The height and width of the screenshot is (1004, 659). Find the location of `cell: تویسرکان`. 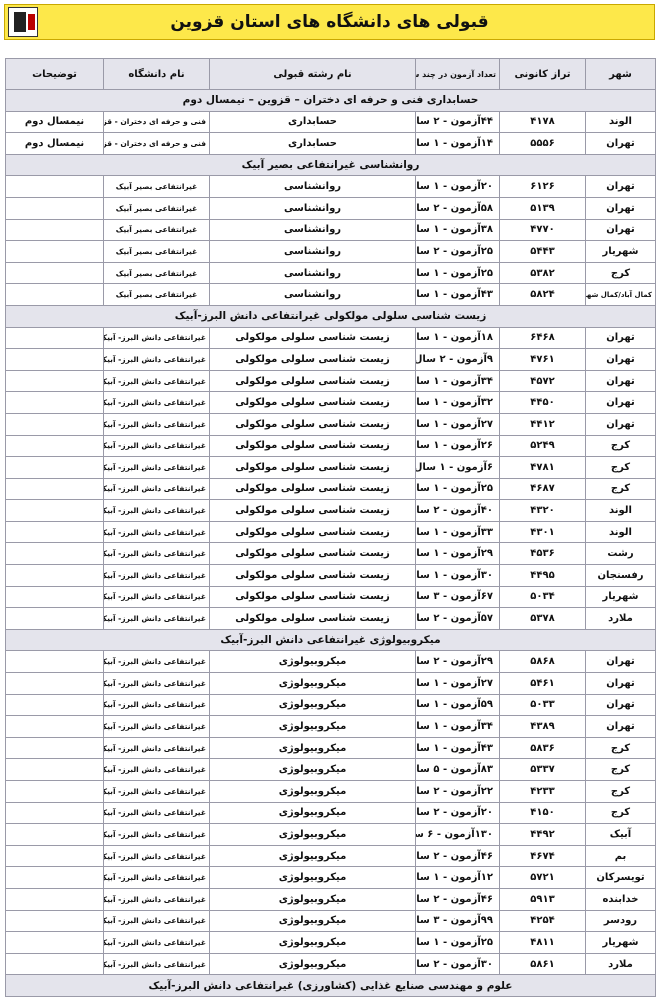

cell: تویسرکان is located at coordinates (620, 877).